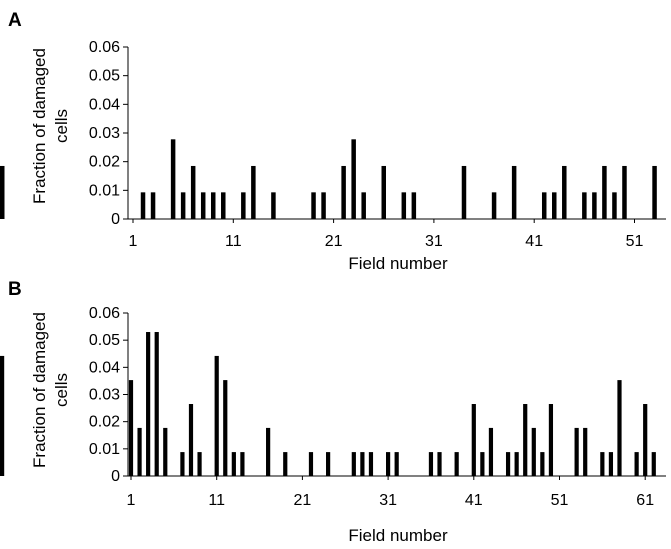 Image resolution: width=671 pixels, height=549 pixels. What do you see at coordinates (39, 390) in the screenshot?
I see `panel-b-ylabel-line1: Fraction of damaged` at bounding box center [39, 390].